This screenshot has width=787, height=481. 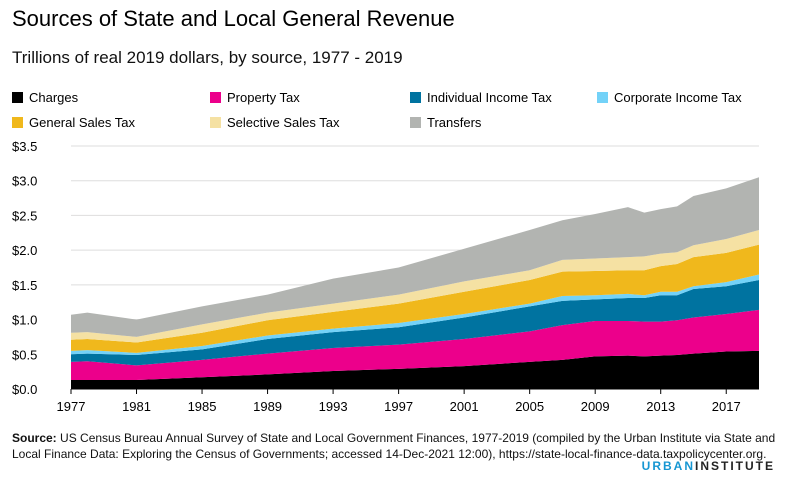 I want to click on x-tick-label: 1989, so click(x=267, y=406).